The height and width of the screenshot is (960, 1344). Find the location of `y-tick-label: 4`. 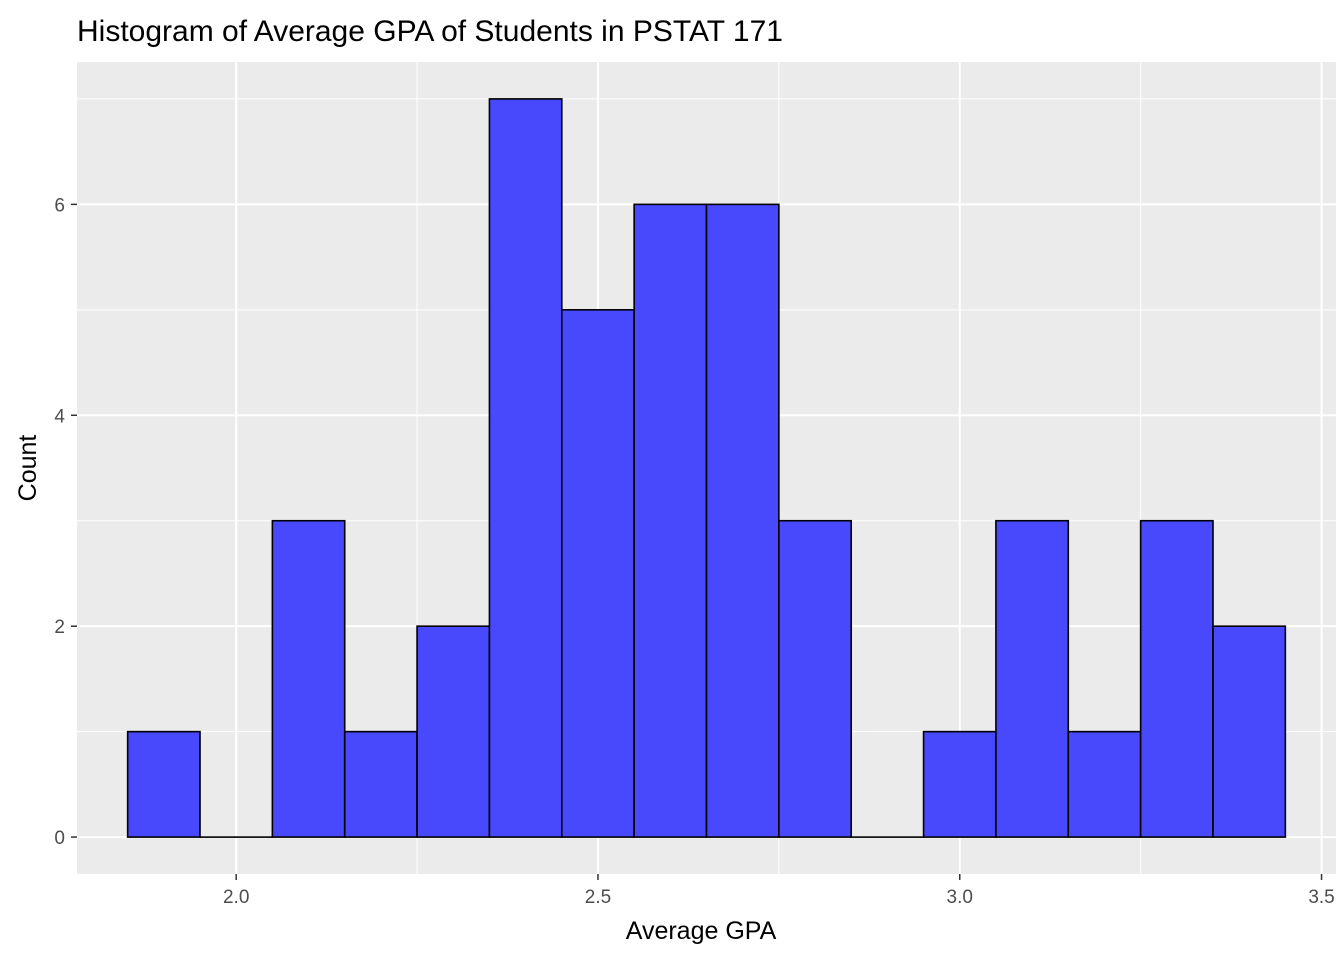

y-tick-label: 4 is located at coordinates (59, 416).